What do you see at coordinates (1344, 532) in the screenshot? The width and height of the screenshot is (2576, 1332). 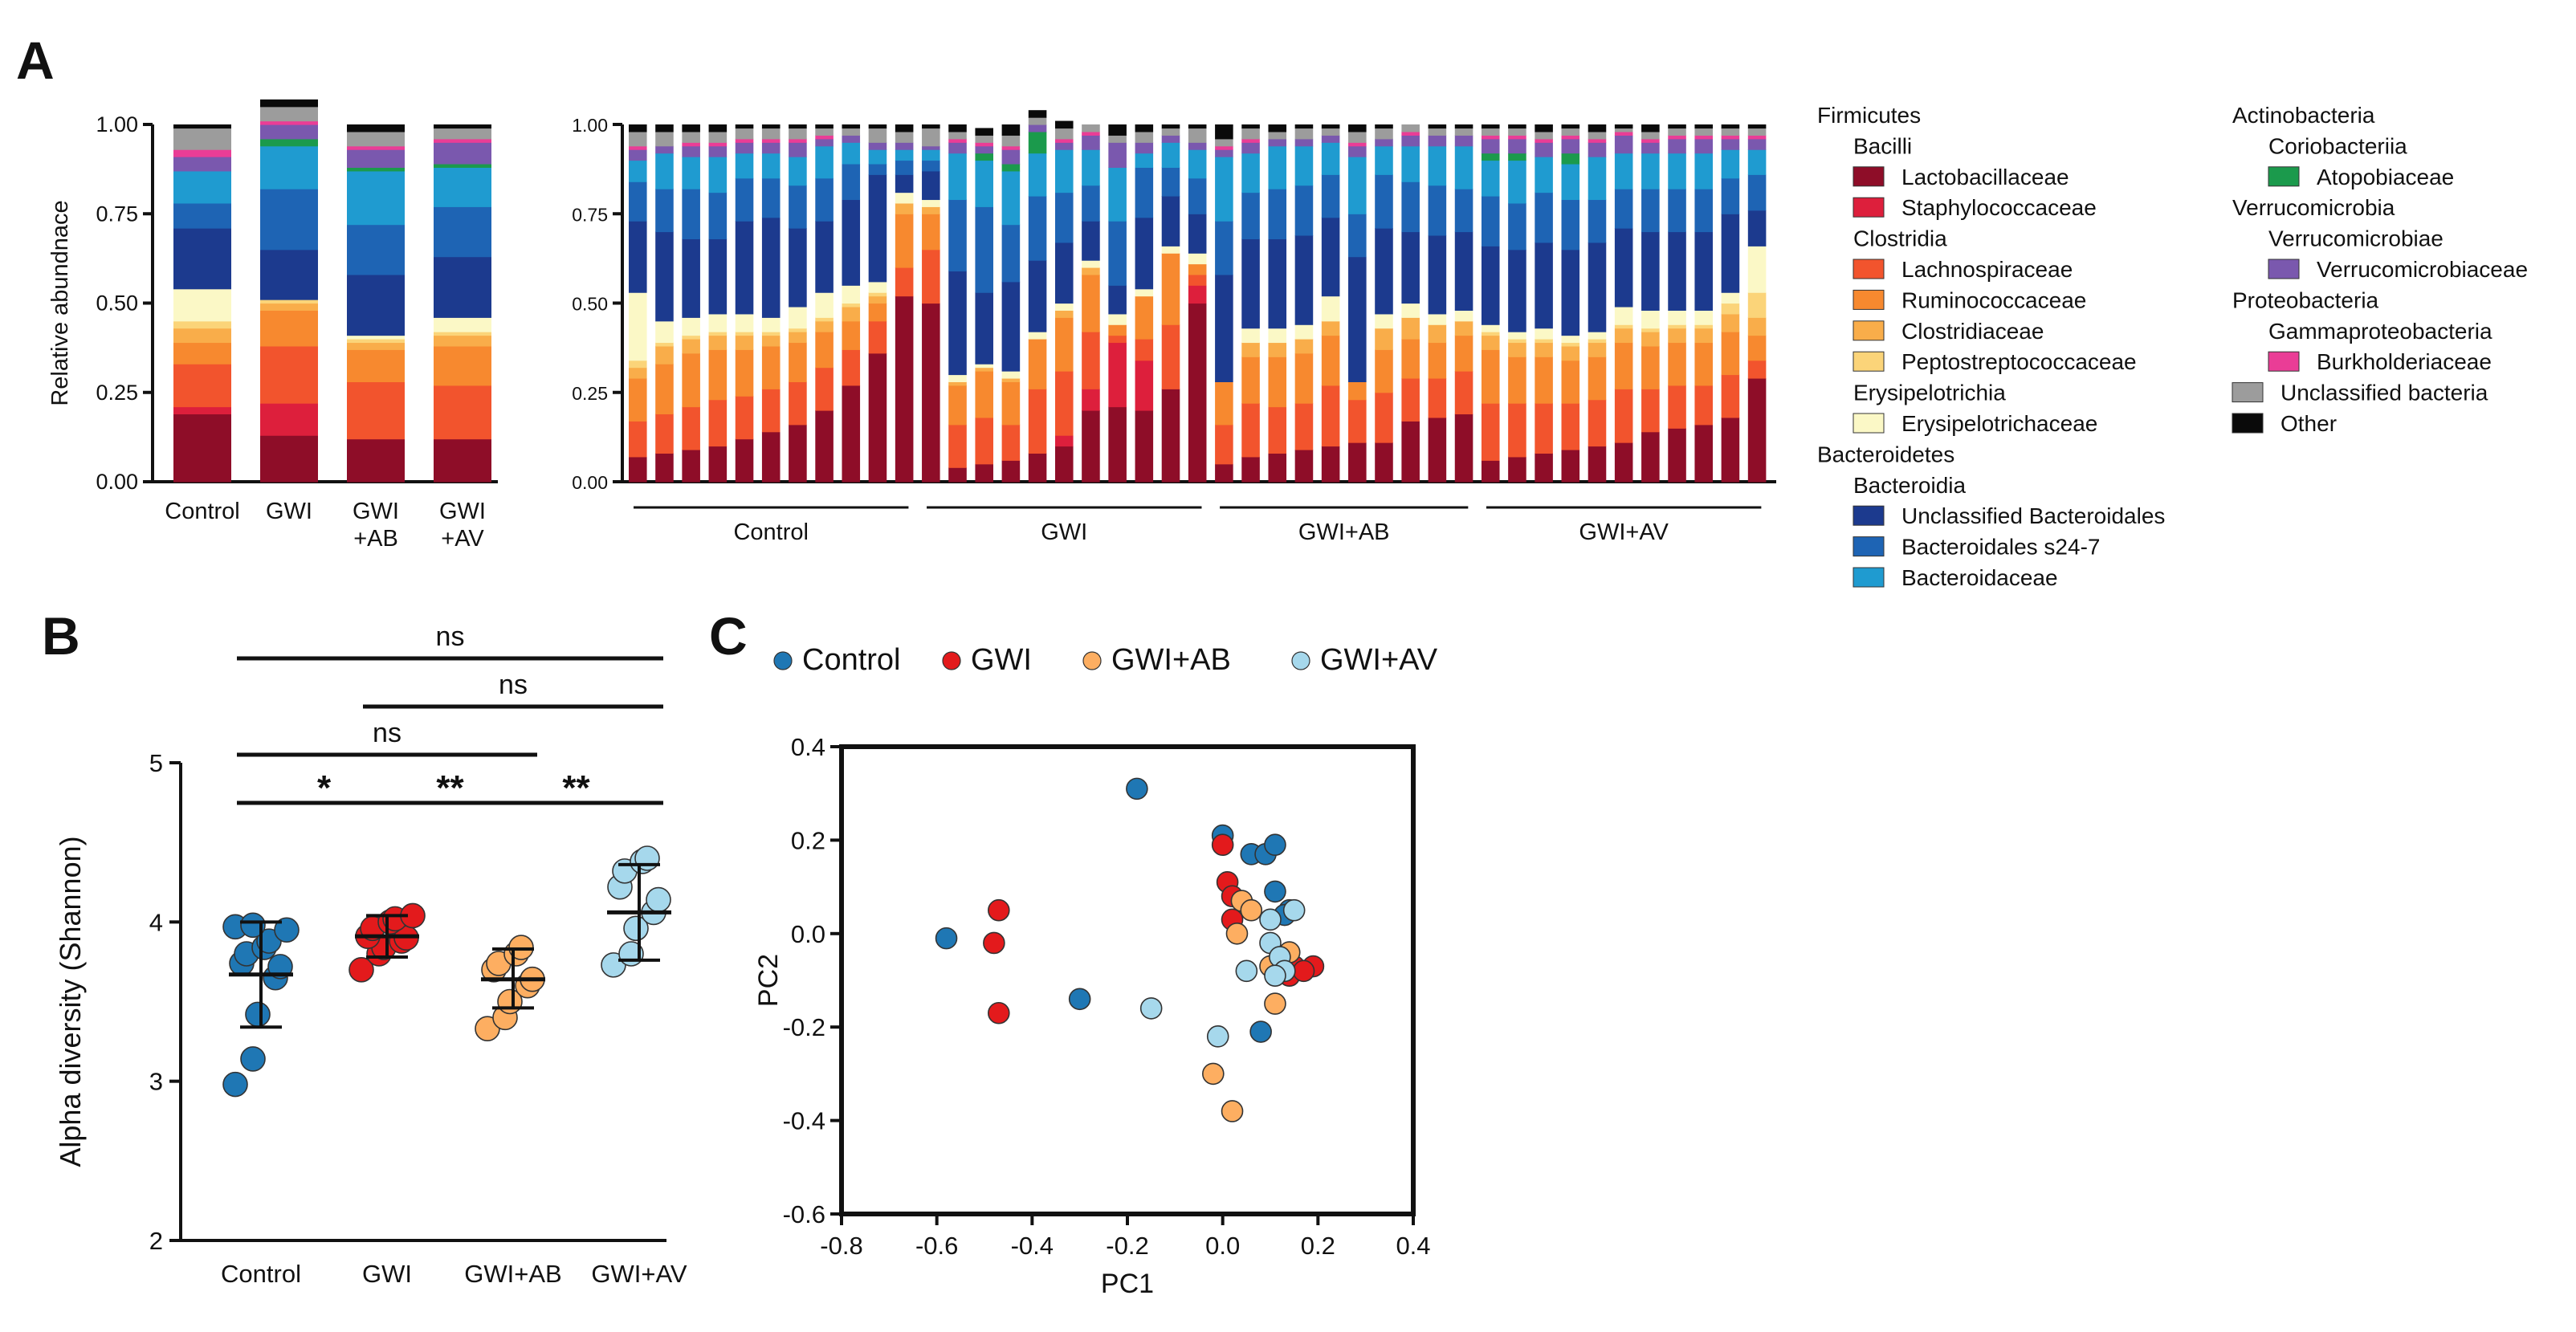 I see `group-label: GWI+AB` at bounding box center [1344, 532].